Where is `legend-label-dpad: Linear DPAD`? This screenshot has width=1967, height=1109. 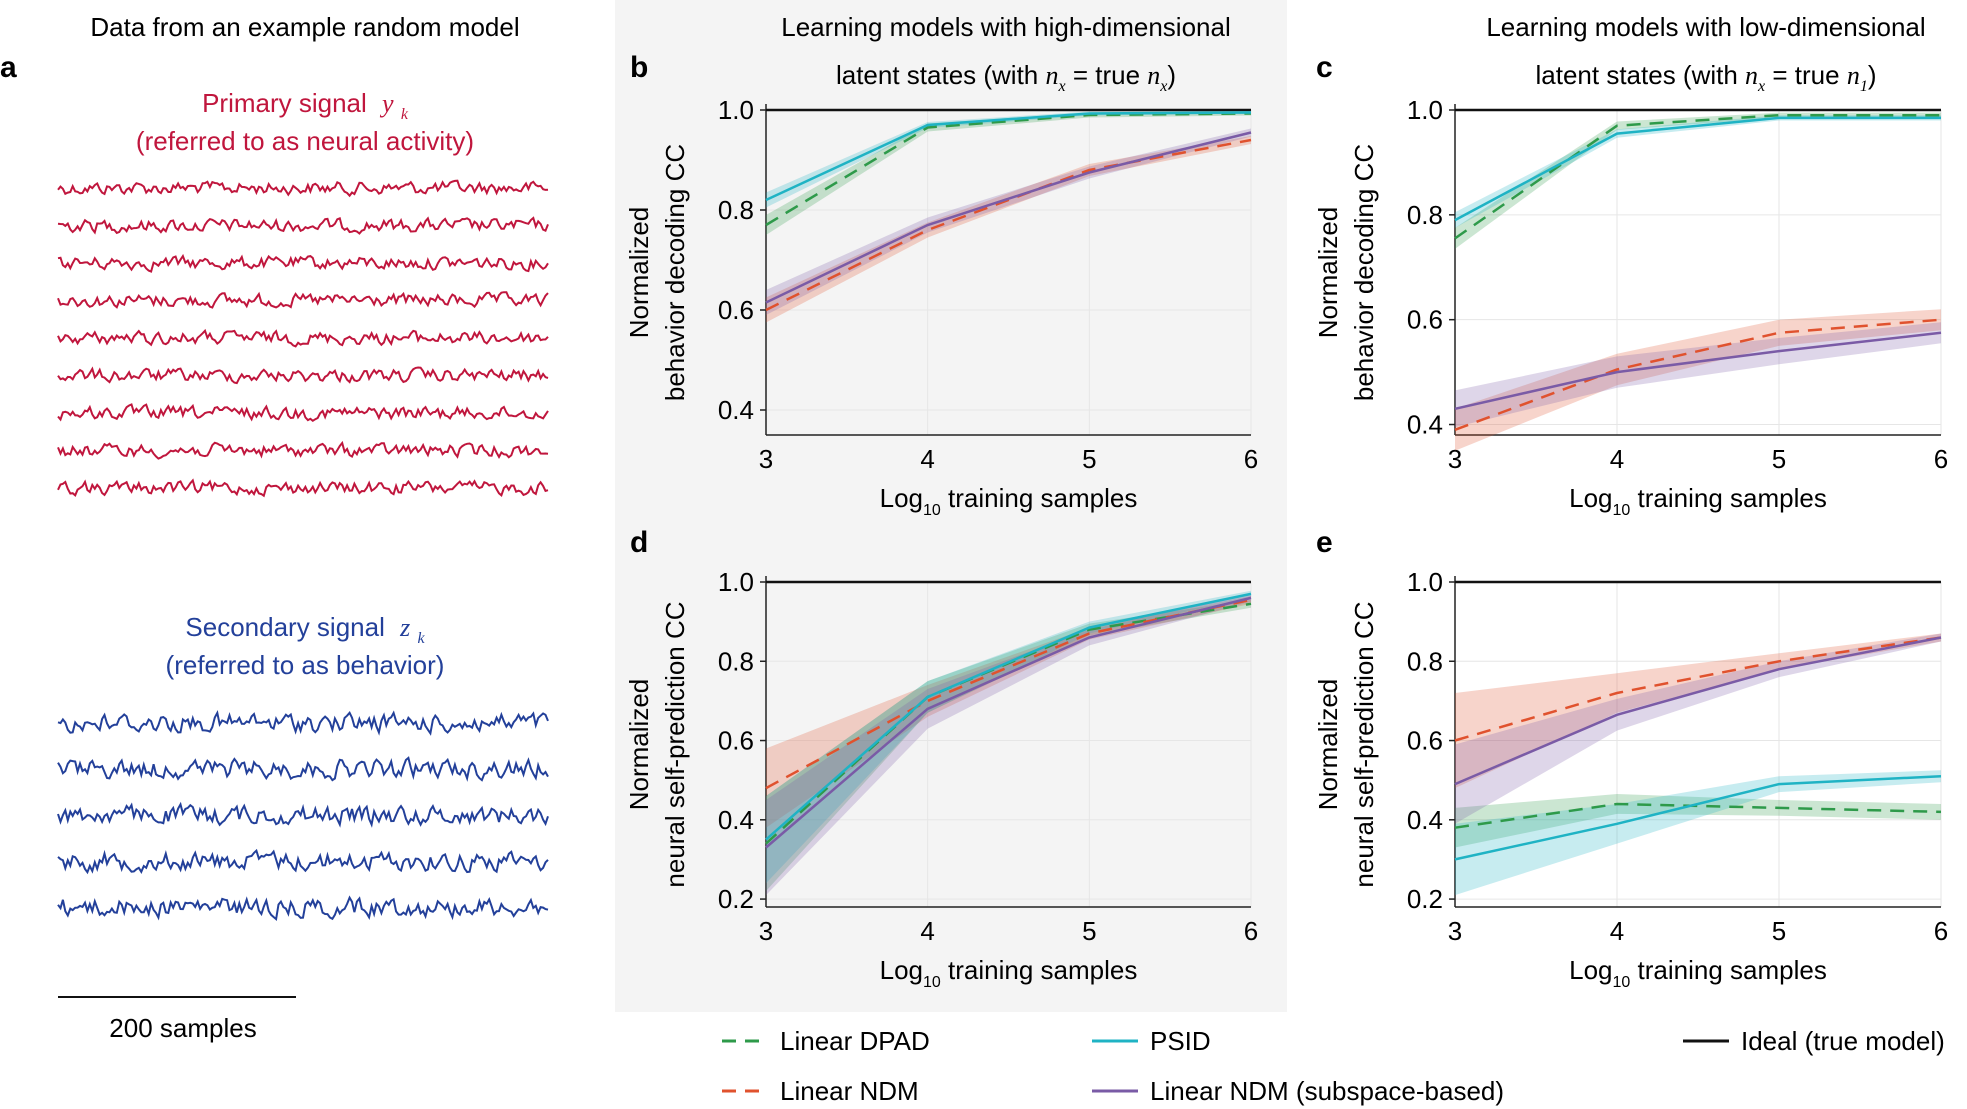 legend-label-dpad: Linear DPAD is located at coordinates (855, 1041).